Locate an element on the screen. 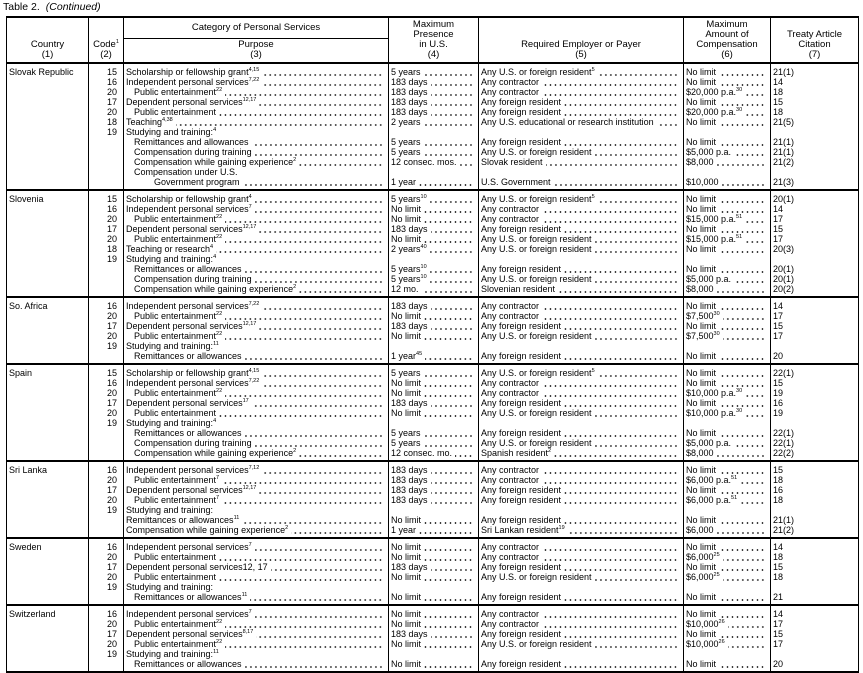 Image resolution: width=863 pixels, height=673 pixels. purpose-cell: Dependent personal services12,17 is located at coordinates (256, 490).